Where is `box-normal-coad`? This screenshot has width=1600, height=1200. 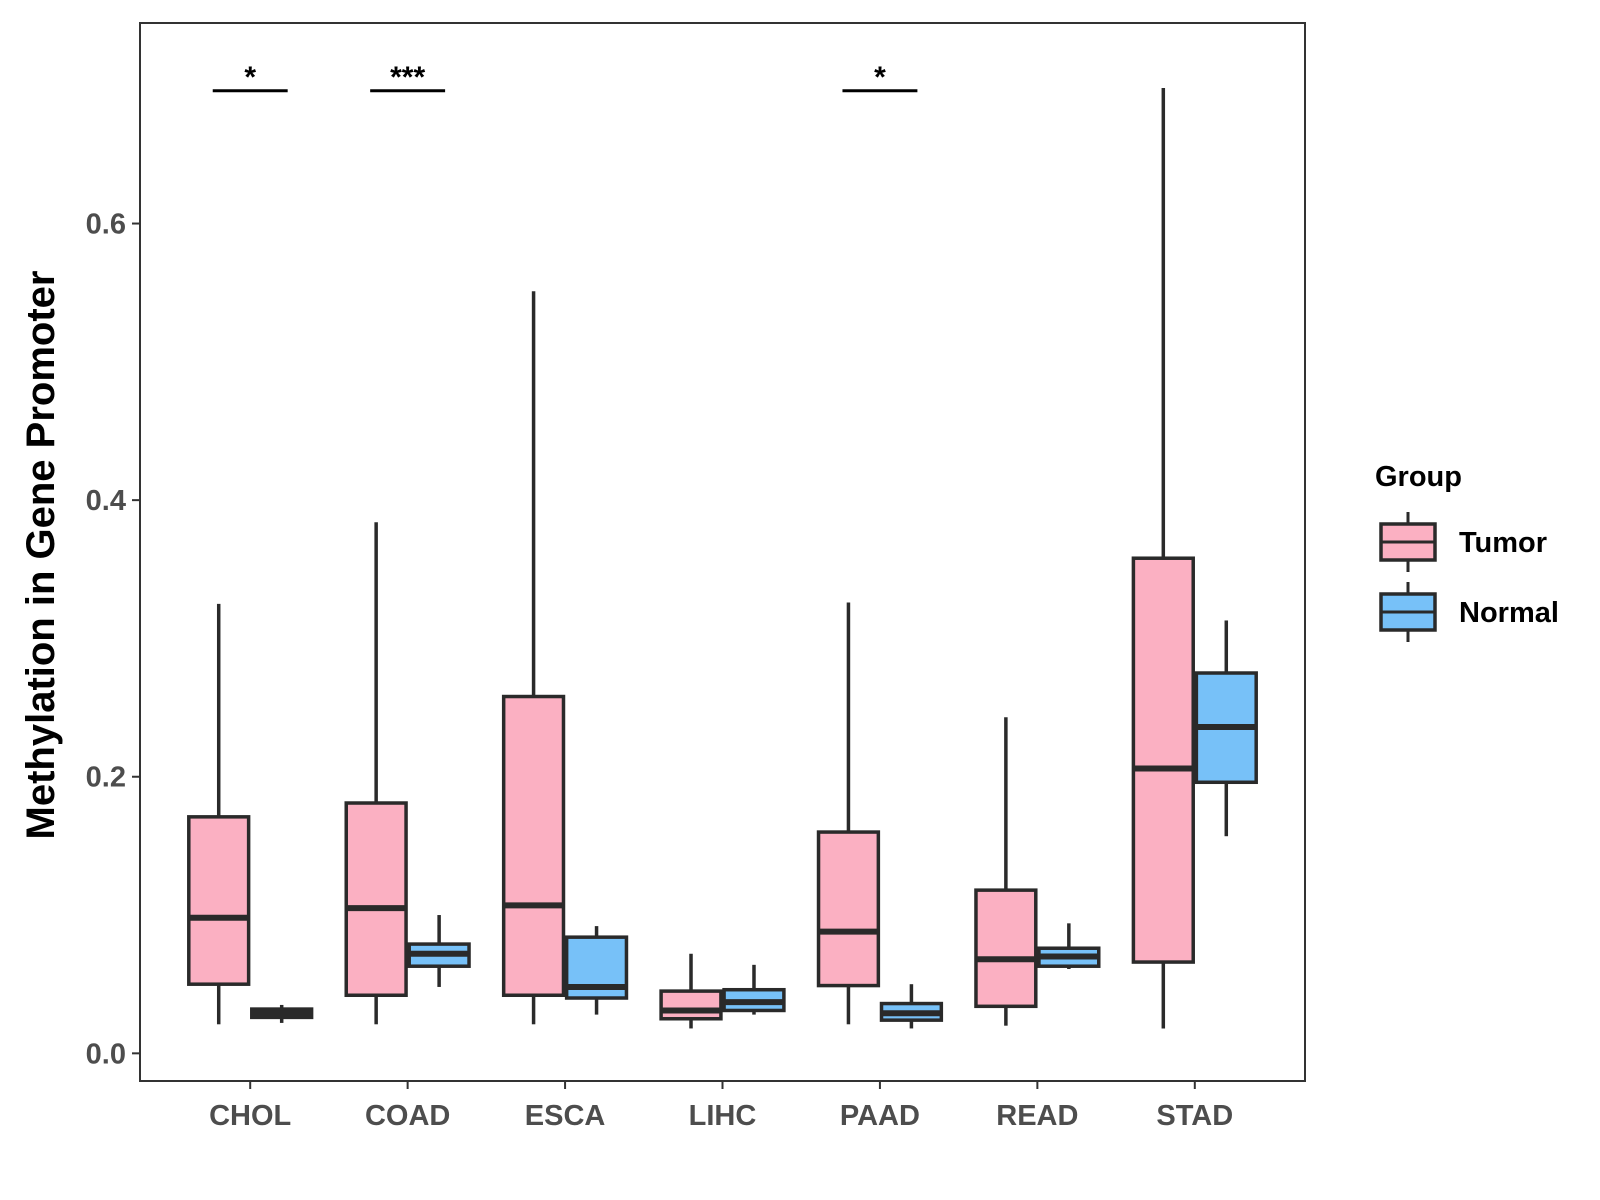 box-normal-coad is located at coordinates (439, 951).